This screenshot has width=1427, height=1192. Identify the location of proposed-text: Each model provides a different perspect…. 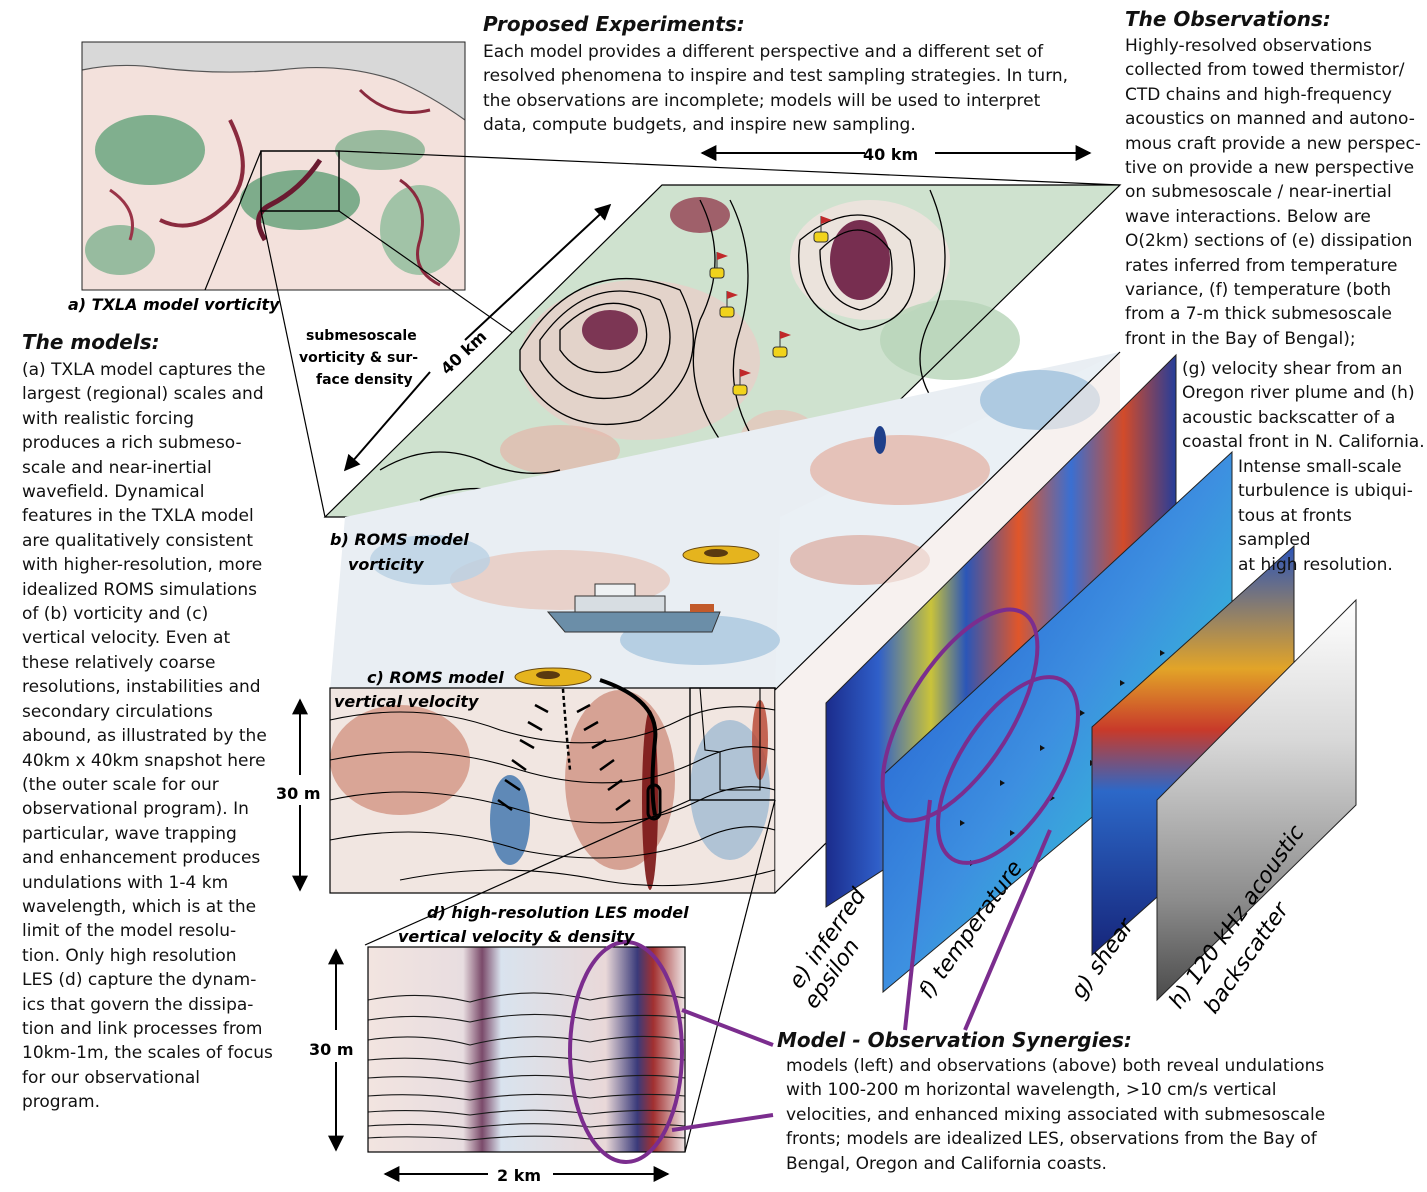
(783, 89).